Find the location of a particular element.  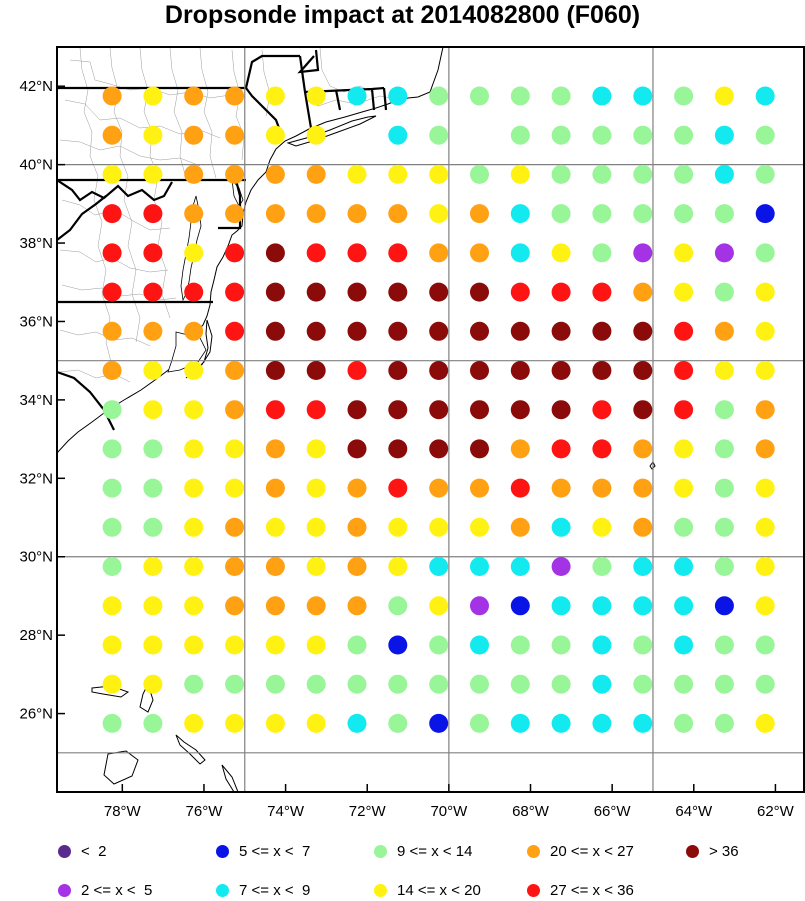

legend-item: 9 <= x < 14 is located at coordinates (423, 851).